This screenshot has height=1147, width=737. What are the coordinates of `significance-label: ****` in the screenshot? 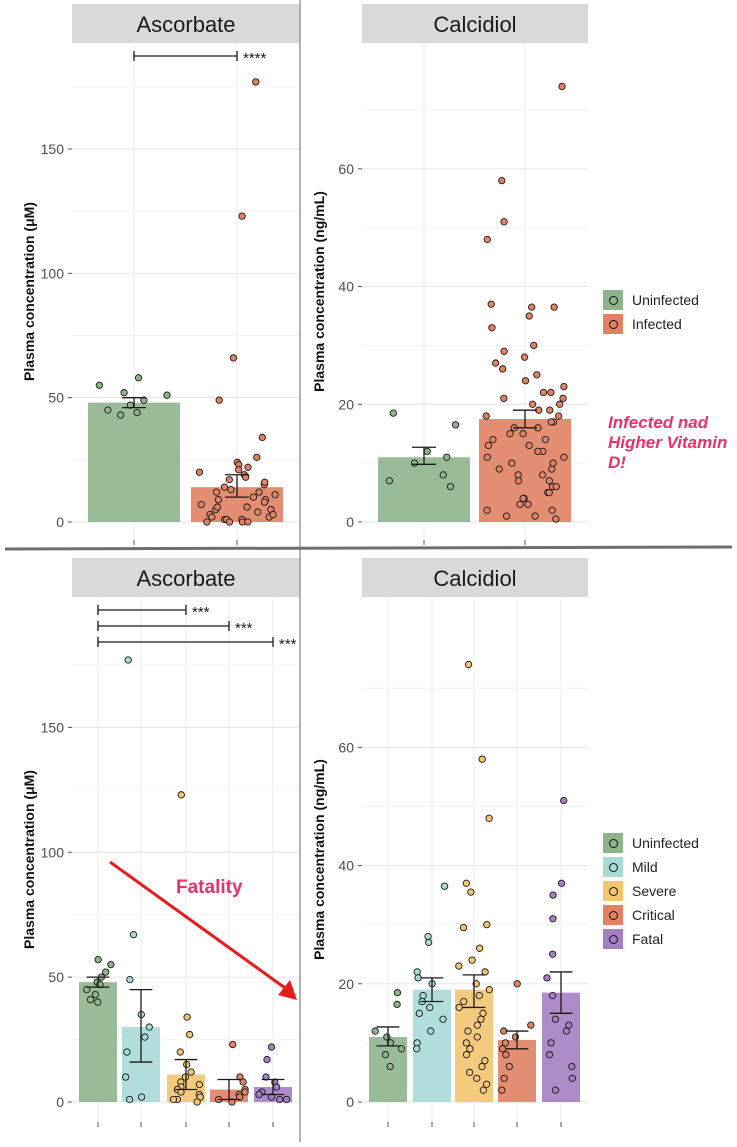 It's located at (255, 58).